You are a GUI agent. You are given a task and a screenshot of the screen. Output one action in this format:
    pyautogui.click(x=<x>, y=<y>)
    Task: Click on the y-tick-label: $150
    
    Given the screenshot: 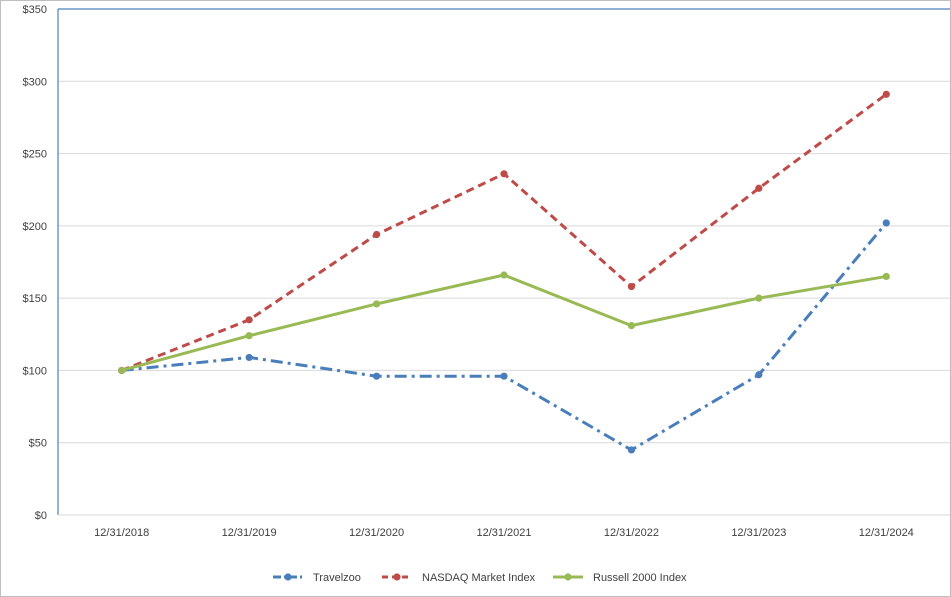 What is the action you would take?
    pyautogui.click(x=35, y=299)
    